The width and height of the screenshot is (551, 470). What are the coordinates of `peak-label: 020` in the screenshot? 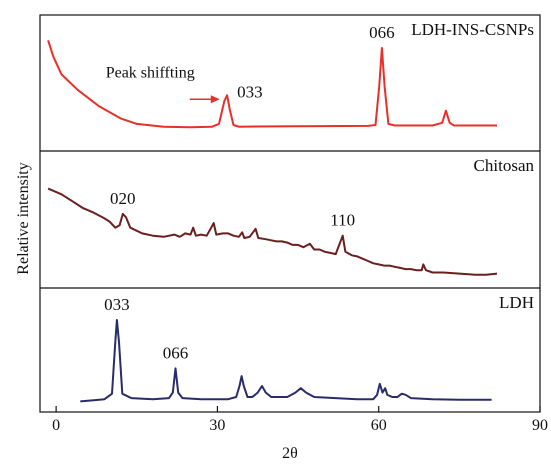 It's located at (123, 198).